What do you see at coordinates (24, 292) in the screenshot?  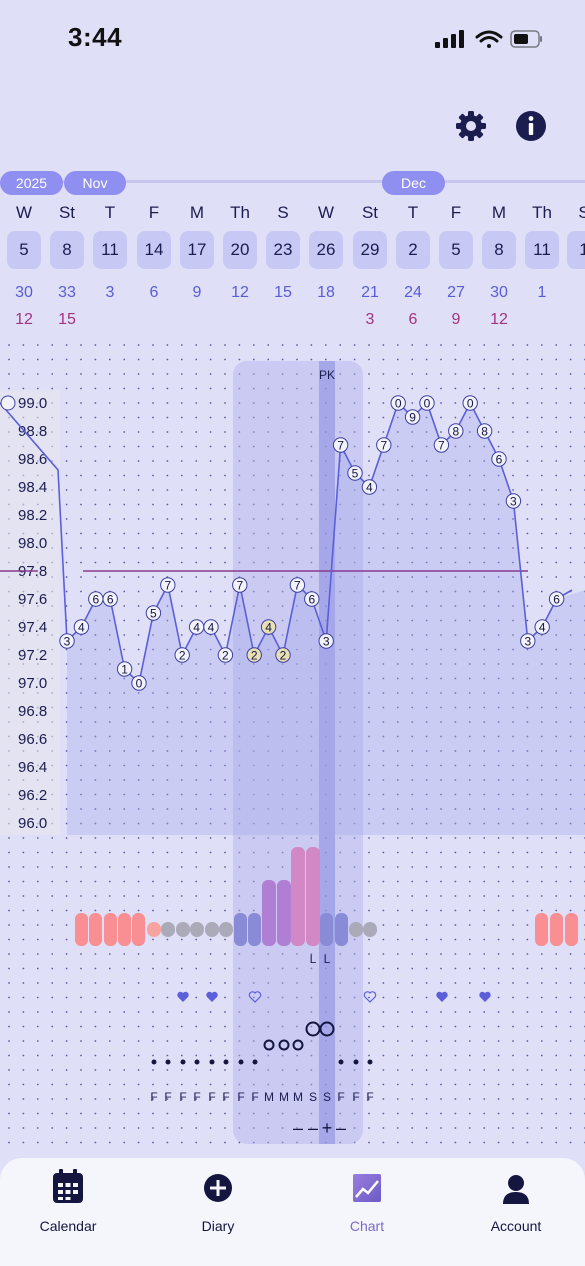 I see `cycle-day: 30` at bounding box center [24, 292].